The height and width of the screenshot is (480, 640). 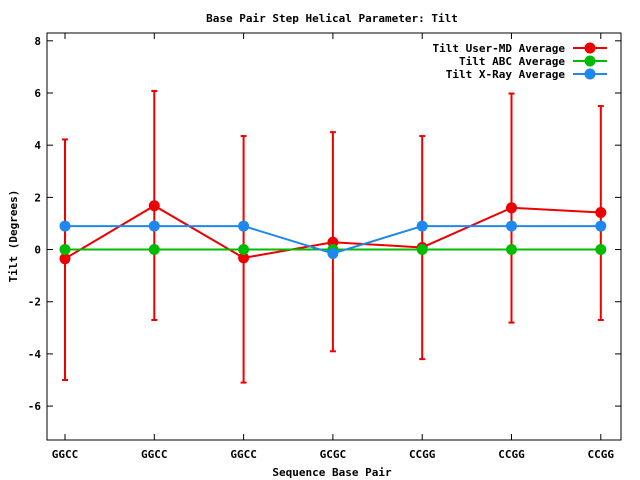 I want to click on y-axis-label: Tilt (Degrees), so click(x=13, y=236).